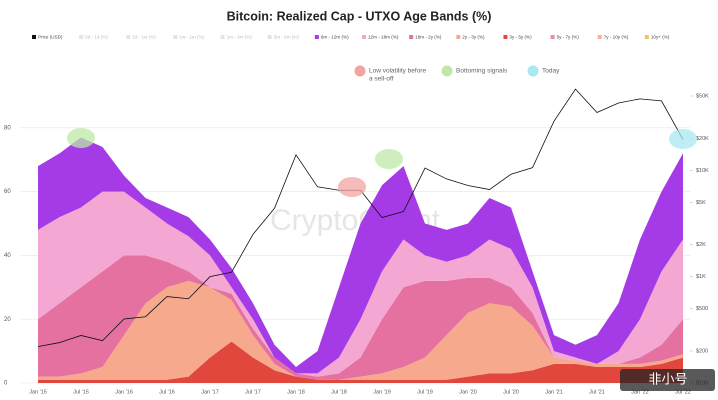 The width and height of the screenshot is (718, 400). I want to click on y2-tick-label: $10K, so click(702, 171).